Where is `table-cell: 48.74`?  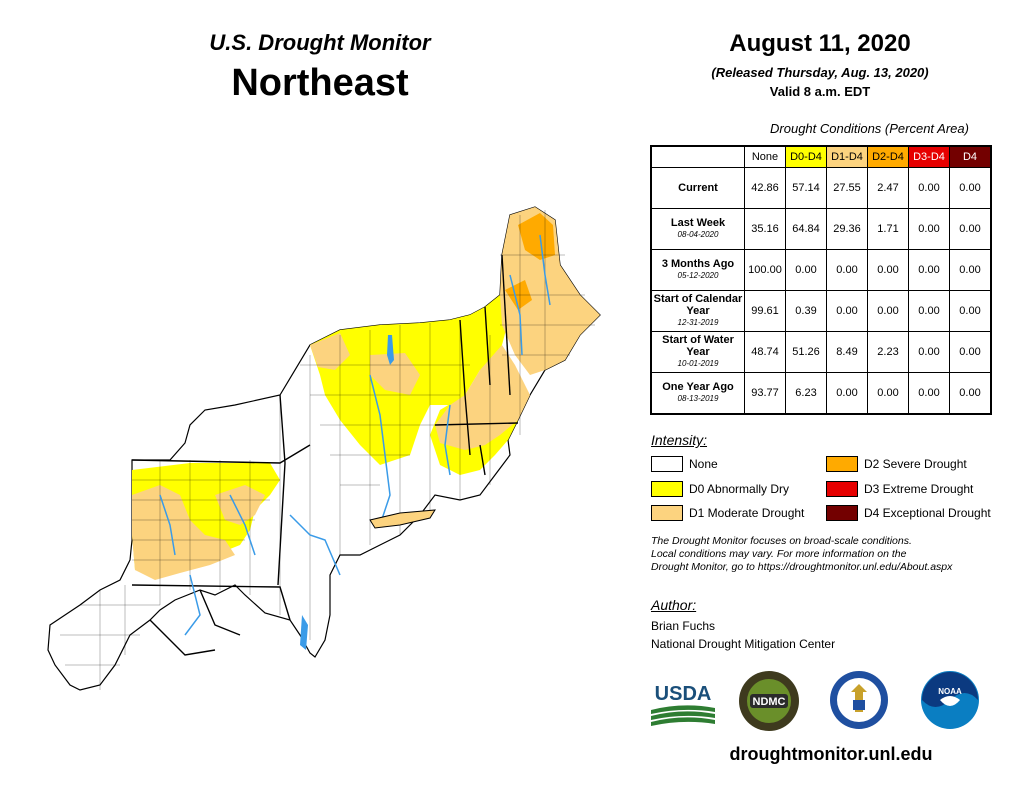
table-cell: 48.74 is located at coordinates (765, 352).